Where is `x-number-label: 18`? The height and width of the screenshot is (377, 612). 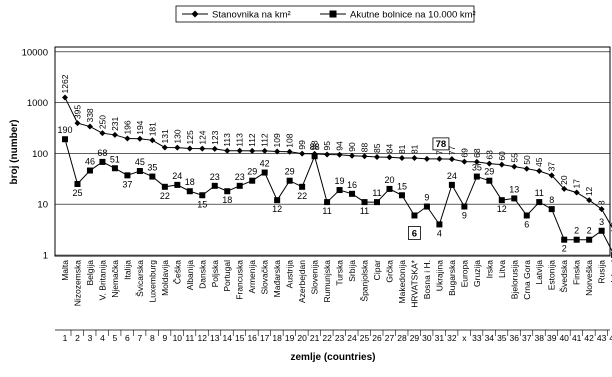 x-number-label: 18 is located at coordinates (277, 338).